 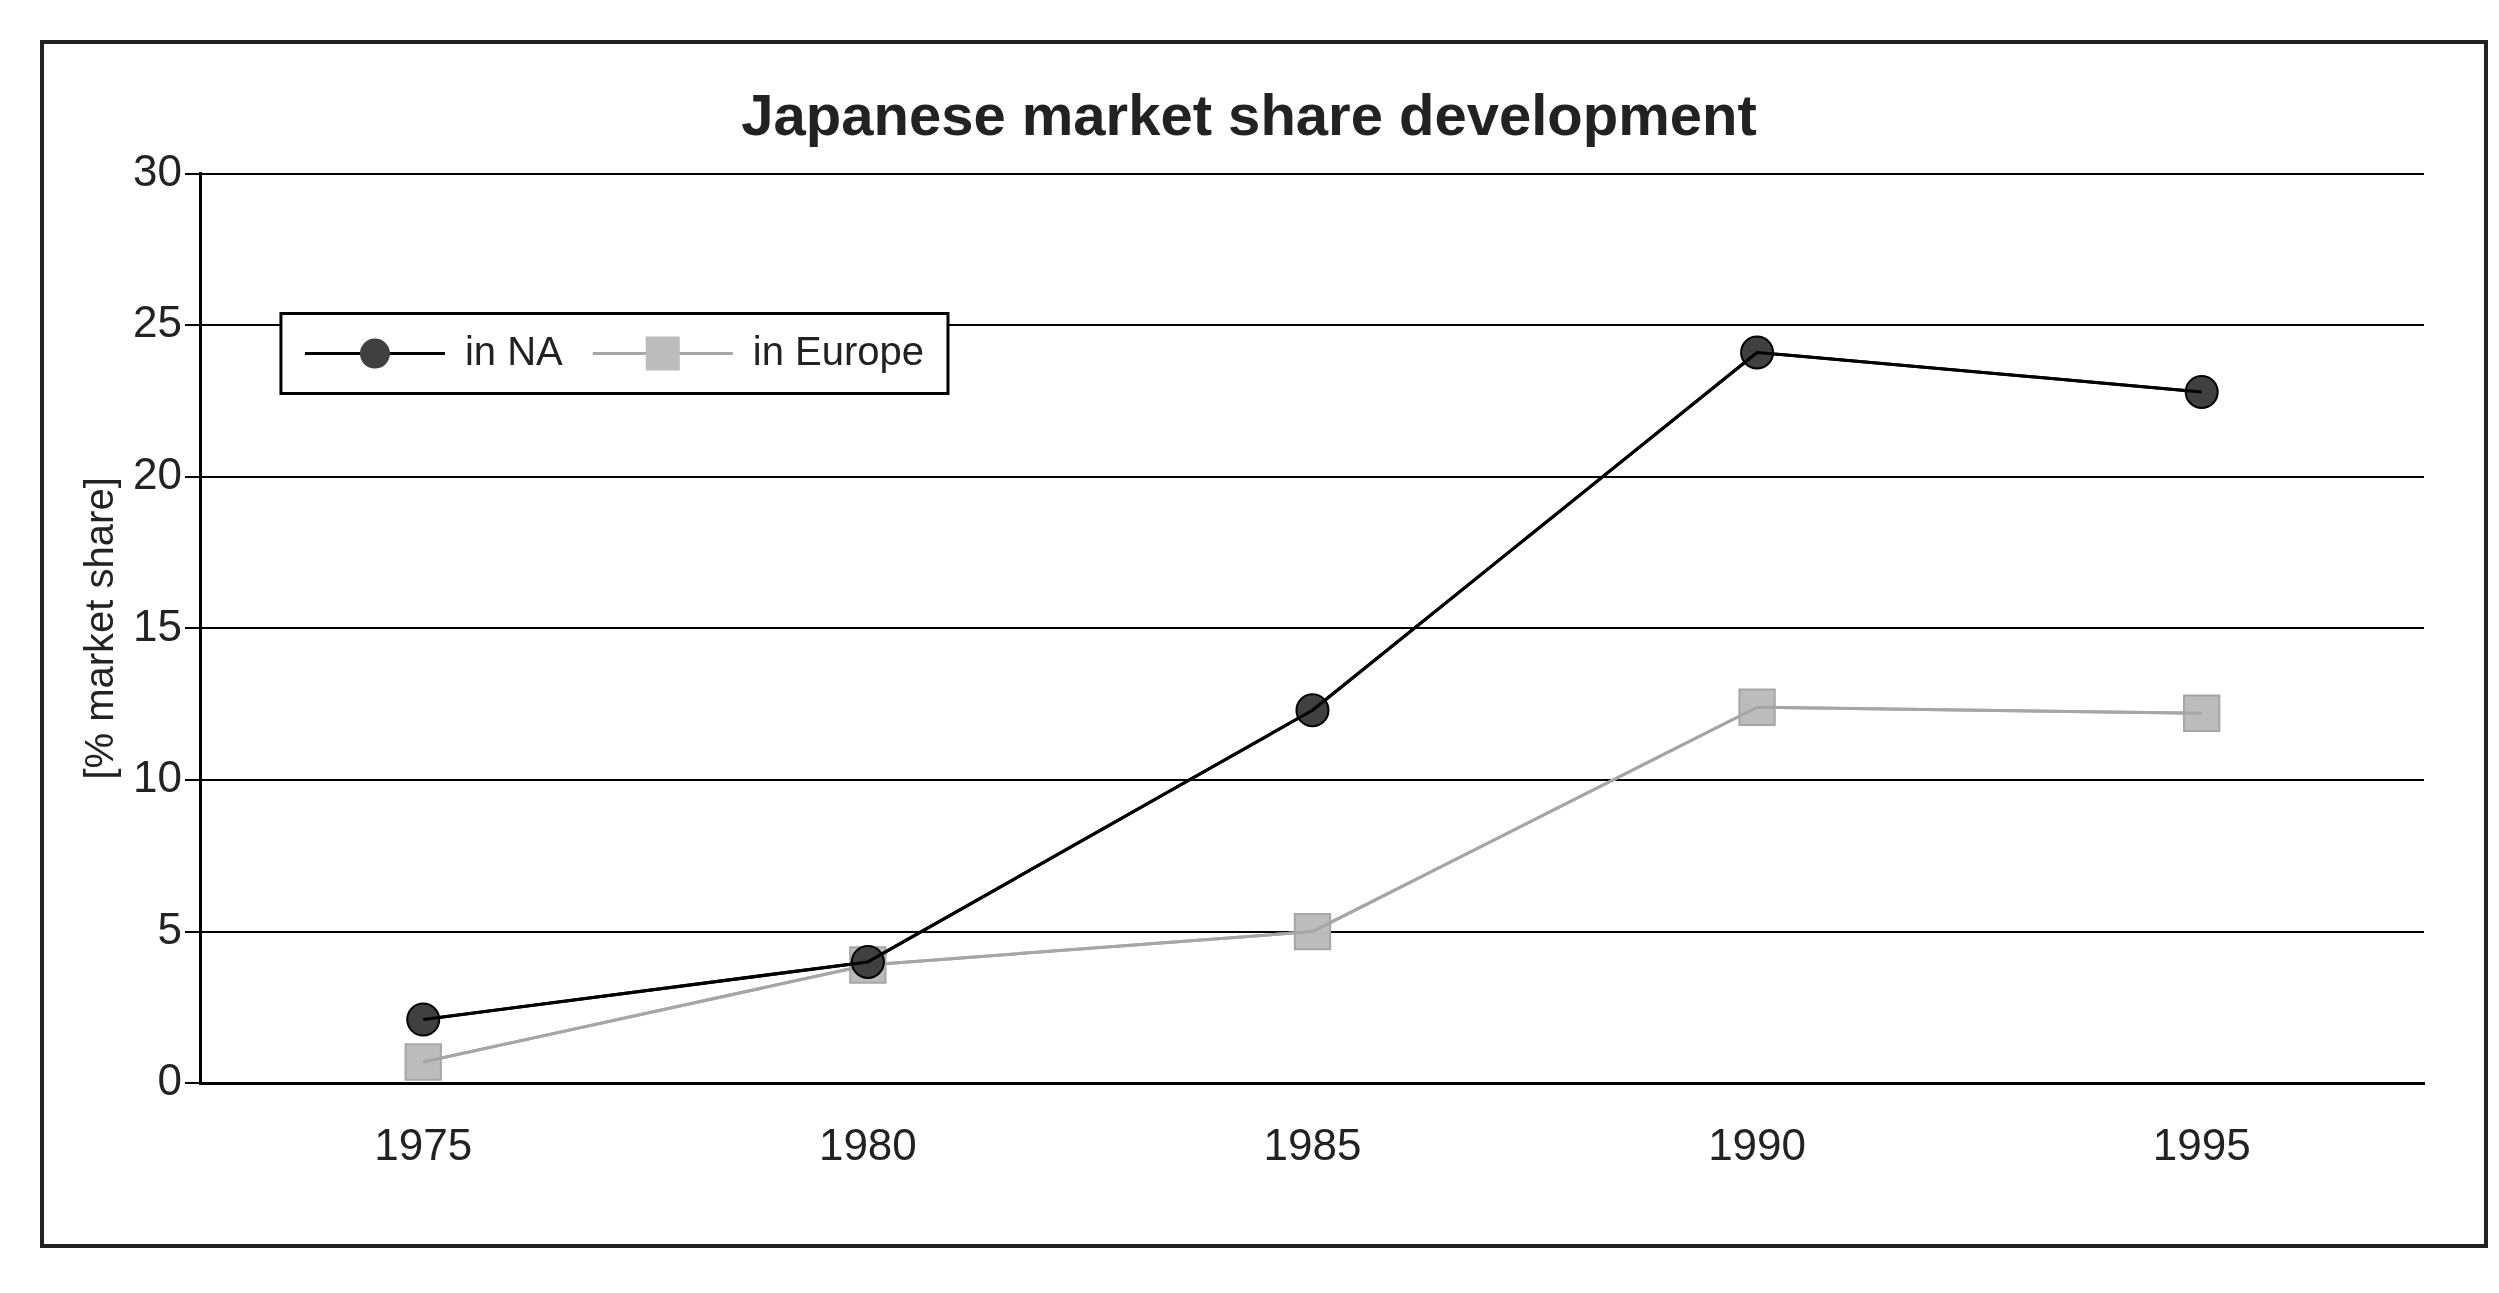 What do you see at coordinates (157, 322) in the screenshot?
I see `y-tick-label: 25` at bounding box center [157, 322].